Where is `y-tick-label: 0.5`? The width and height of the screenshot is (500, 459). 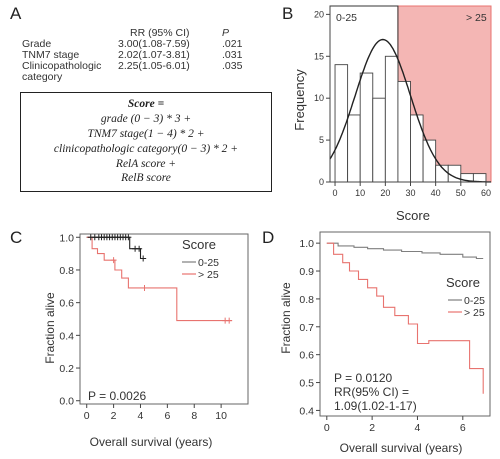 y-tick-label: 0.5 is located at coordinates (306, 384).